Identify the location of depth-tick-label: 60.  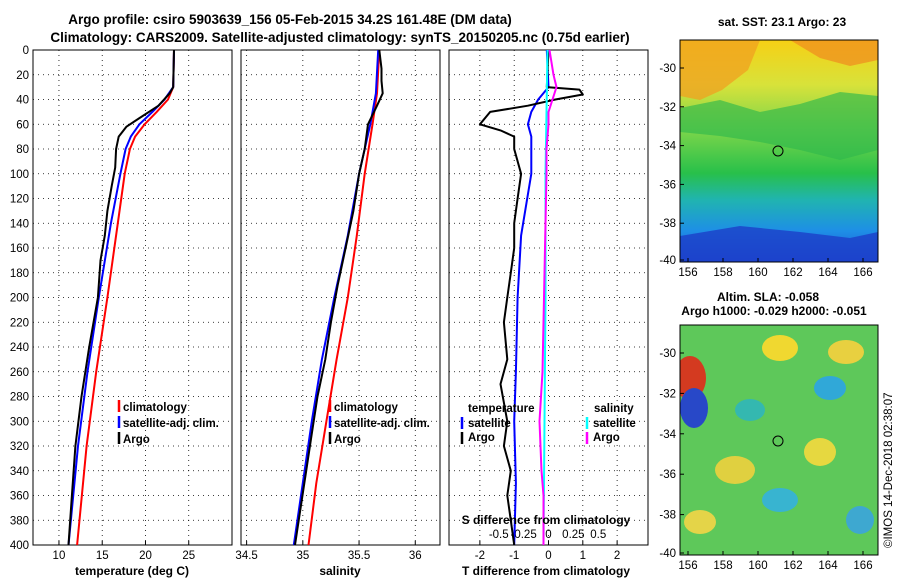
(22, 125).